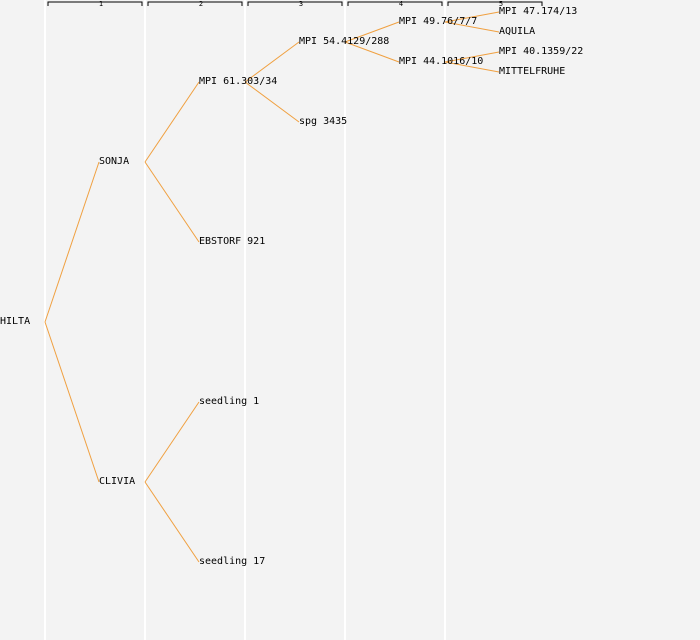  I want to click on connector-mpi54-mpi49, so click(372, 32).